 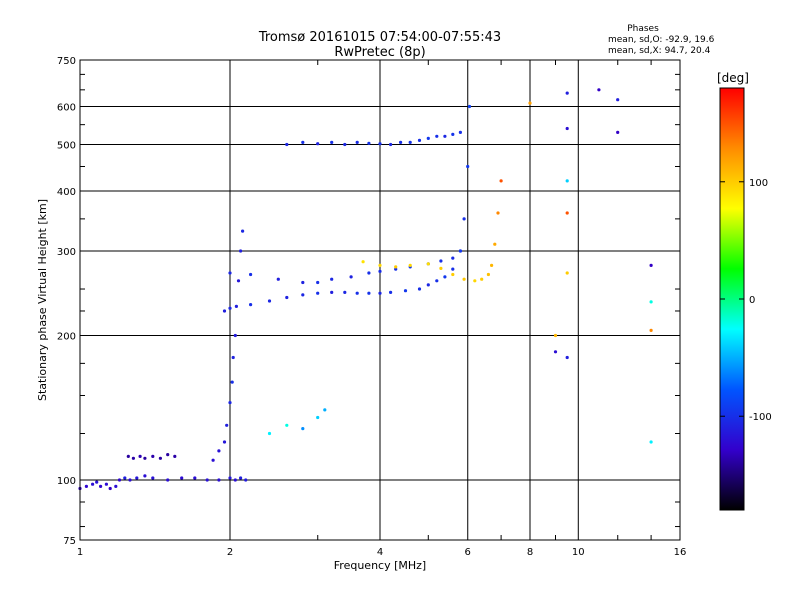 What do you see at coordinates (661, 40) in the screenshot?
I see `stats-o-mode: mean, sd,O: -92.9, 19.6` at bounding box center [661, 40].